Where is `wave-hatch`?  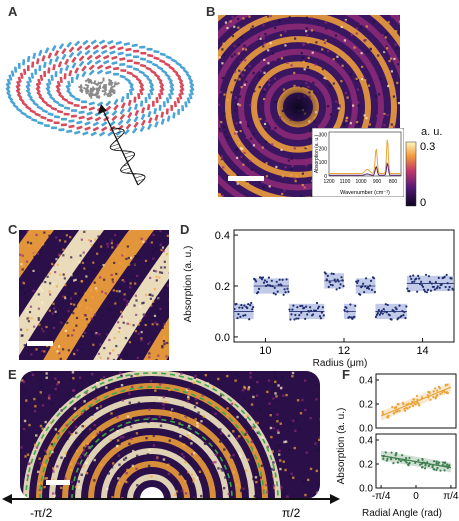 wave-hatch is located at coordinates (125, 169).